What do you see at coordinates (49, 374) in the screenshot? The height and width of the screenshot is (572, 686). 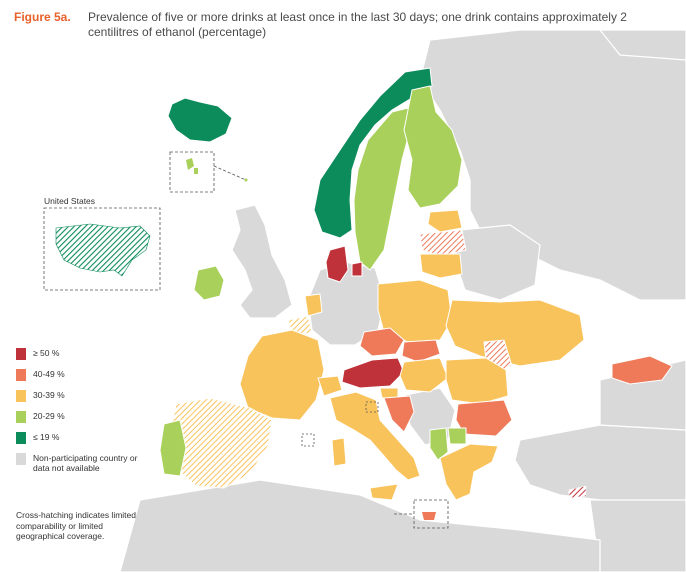 I see `legend-label: 40-49 %` at bounding box center [49, 374].